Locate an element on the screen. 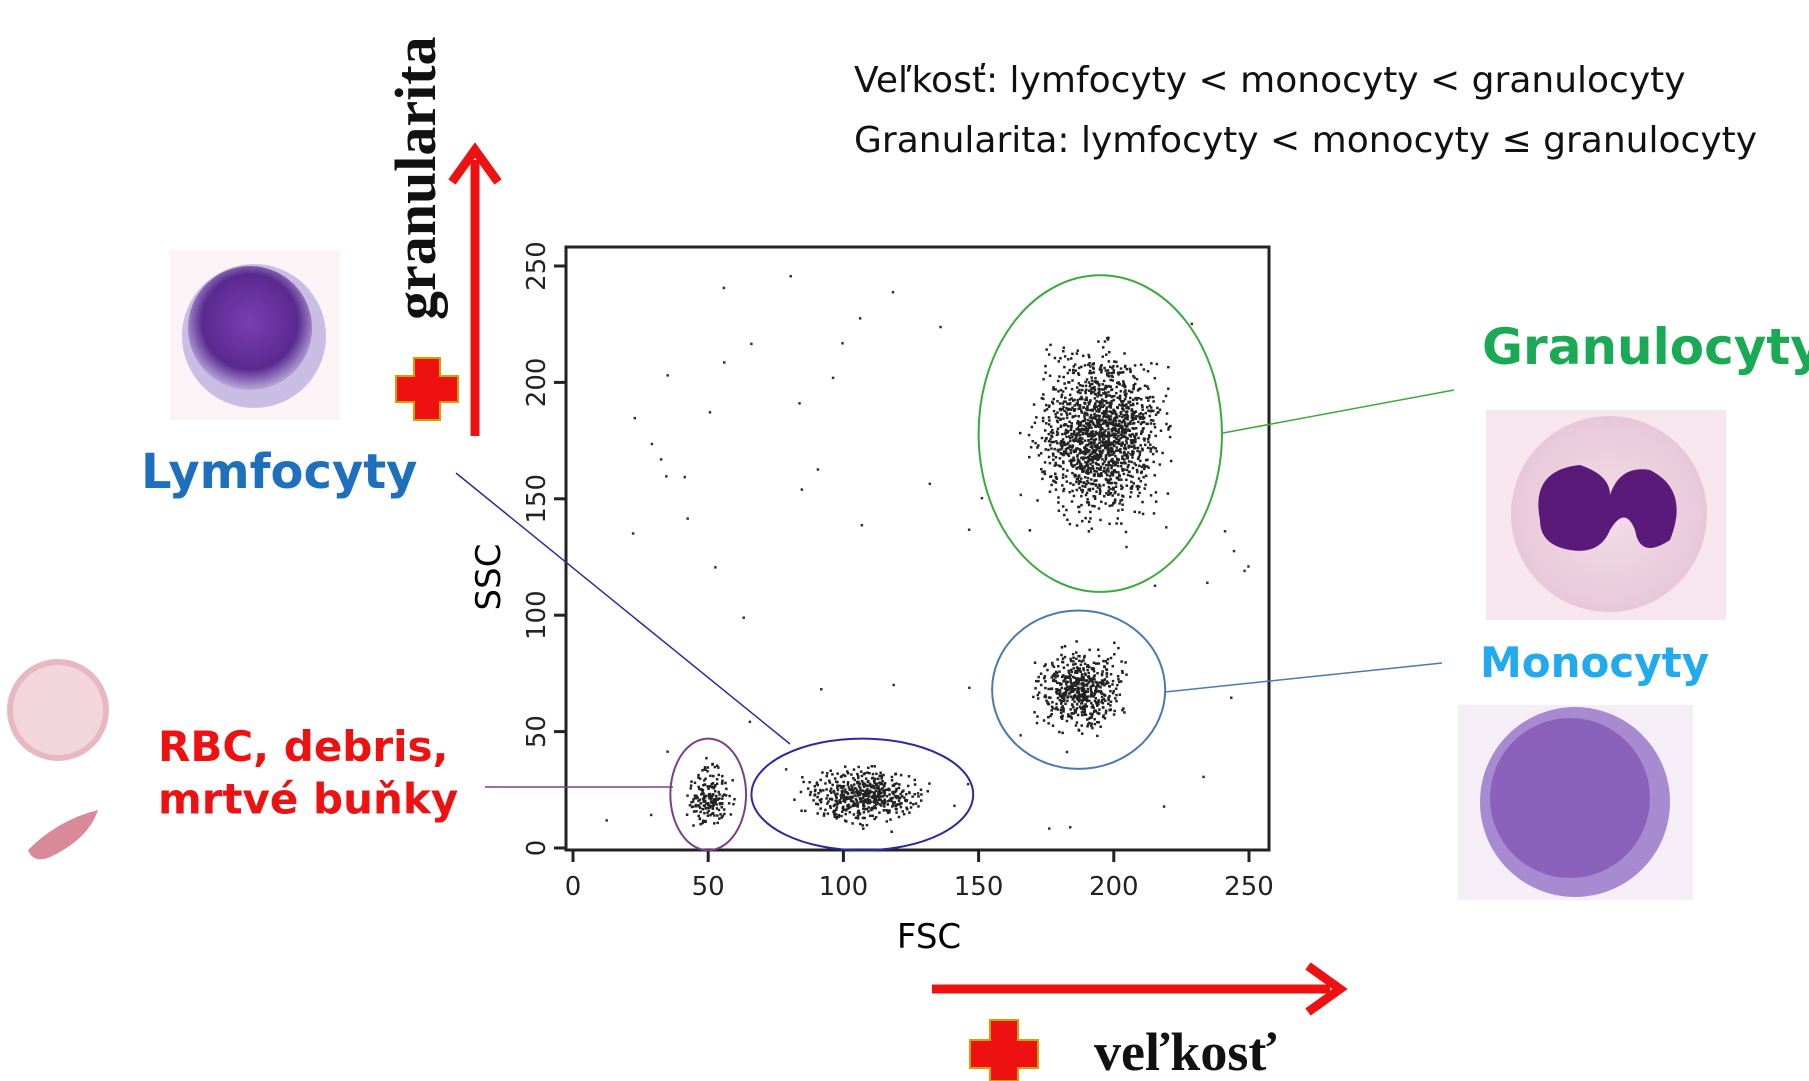 Image resolution: width=1809 pixels, height=1081 pixels. population-label: Lymfocyty is located at coordinates (279, 472).